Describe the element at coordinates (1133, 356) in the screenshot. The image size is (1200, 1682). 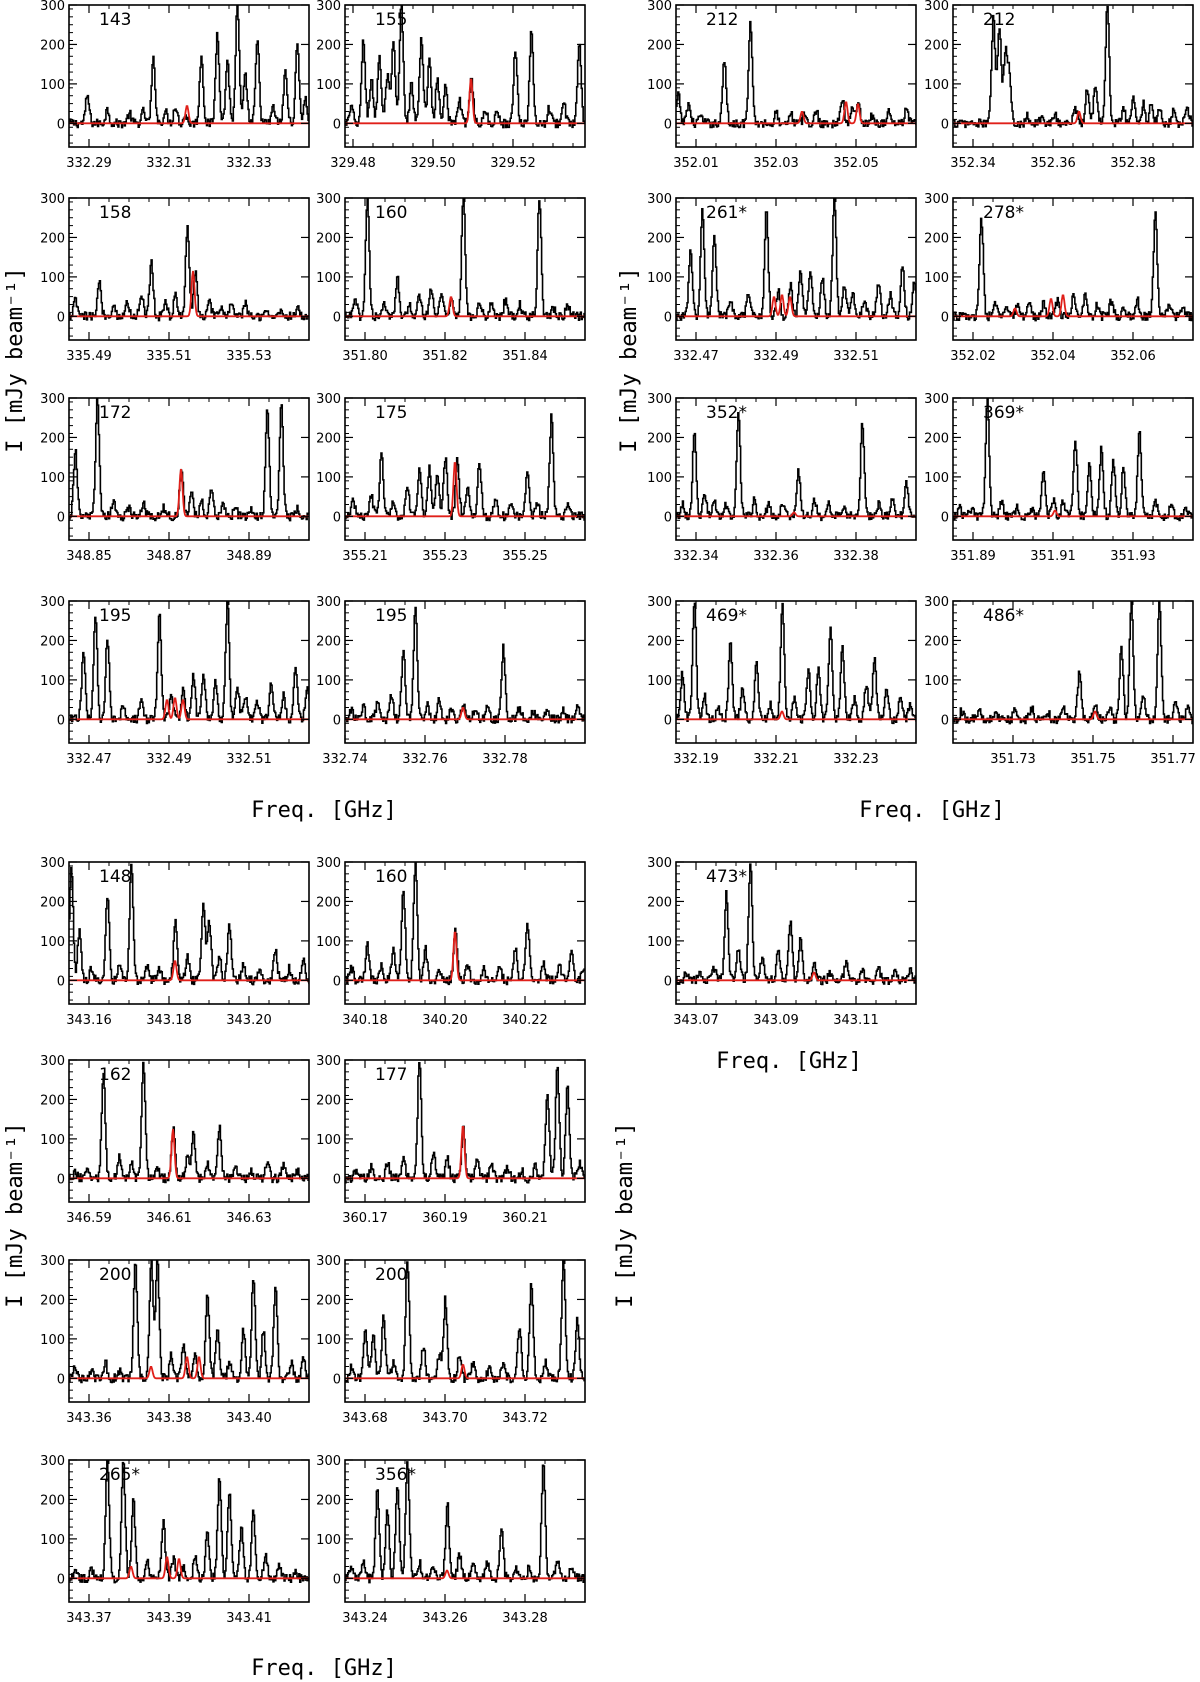
I see `x-tick-label: 352.06` at that location.